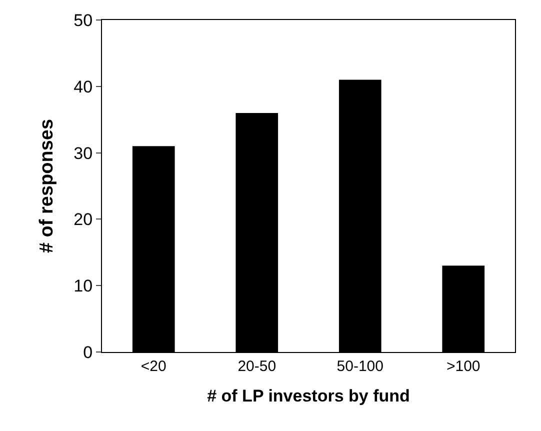 The width and height of the screenshot is (541, 431). I want to click on x-tick-label: 20-50, so click(257, 366).